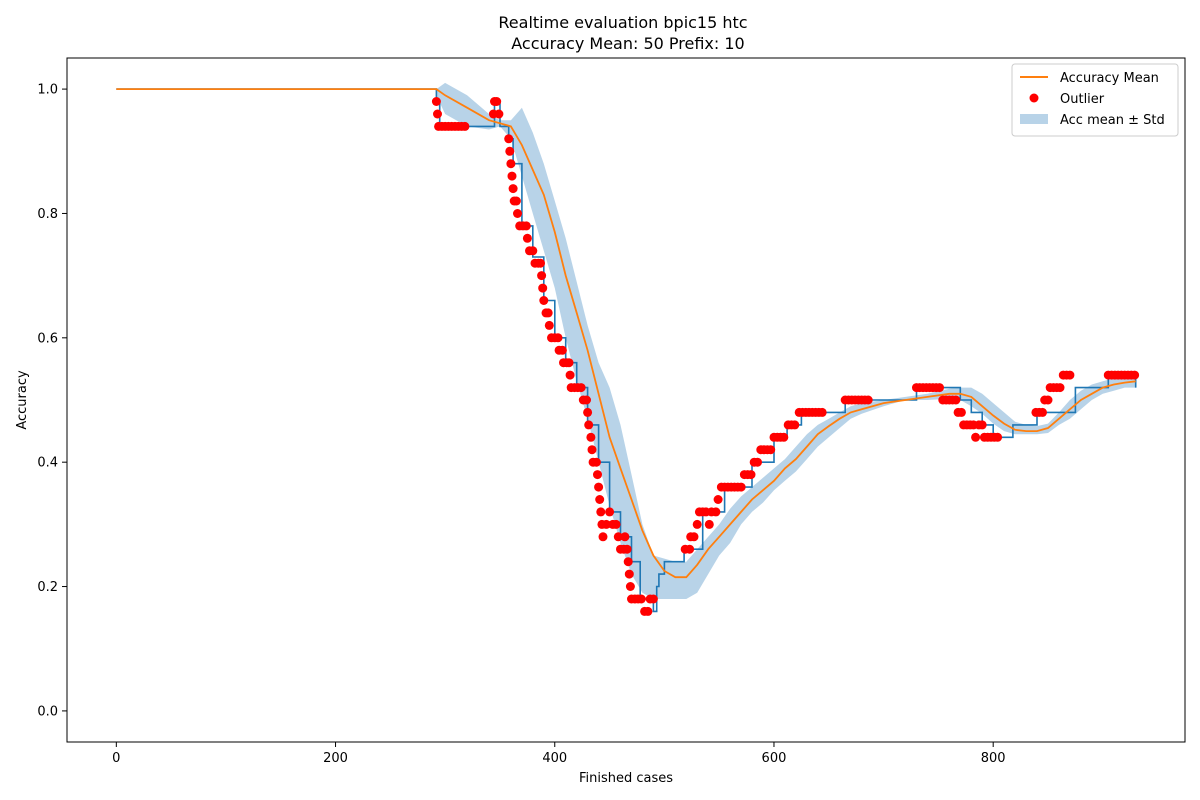 The image size is (1200, 800). Describe the element at coordinates (47, 90) in the screenshot. I see `y-tick-label: 1.0` at that location.